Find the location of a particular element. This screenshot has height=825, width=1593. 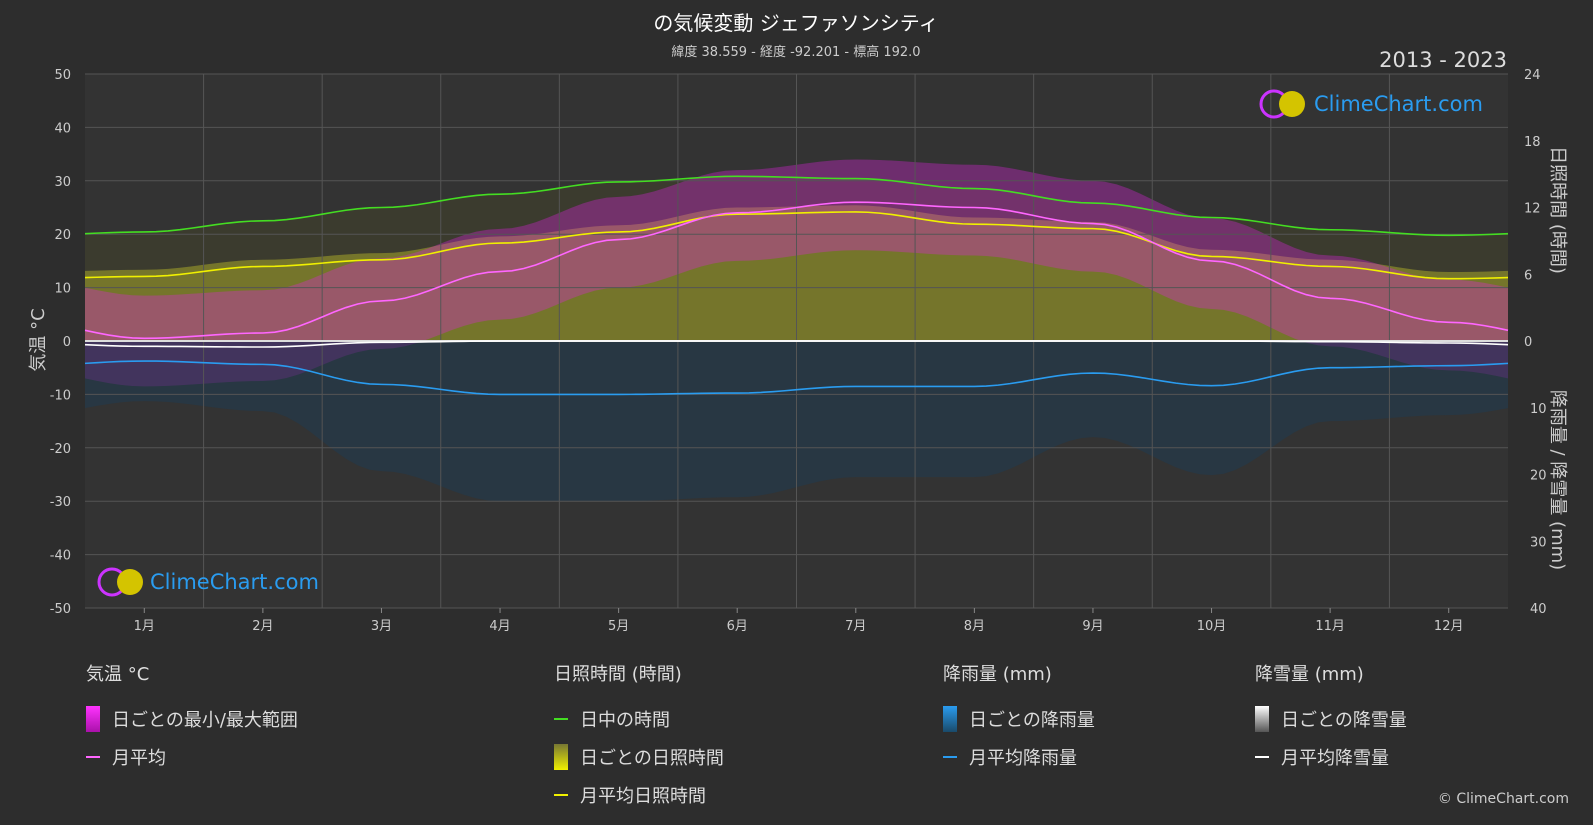

month-label: 3月 is located at coordinates (381, 626).